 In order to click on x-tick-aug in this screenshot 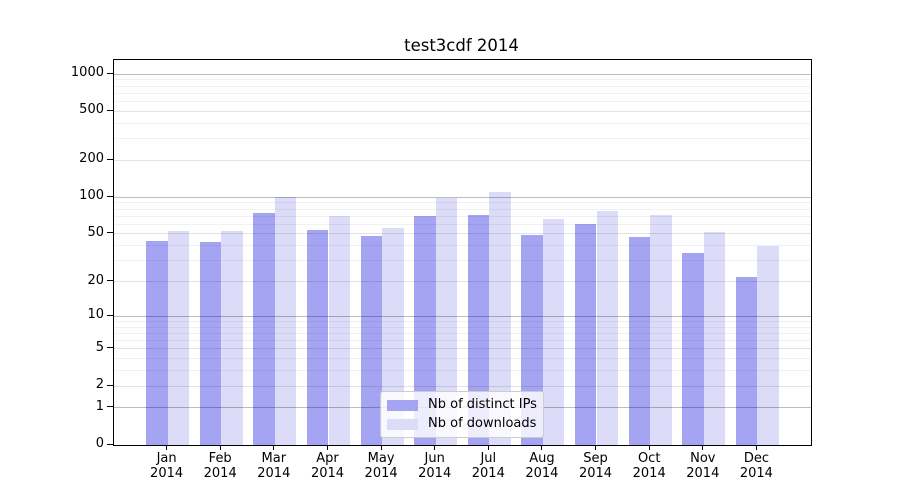, I will do `click(542, 447)`.